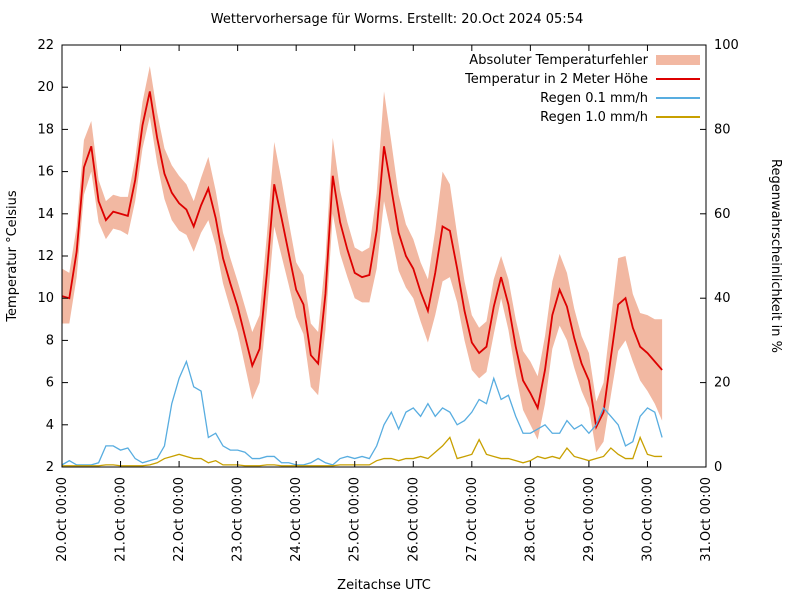  I want to click on x-tick-label: 28.Oct 00:00, so click(530, 519).